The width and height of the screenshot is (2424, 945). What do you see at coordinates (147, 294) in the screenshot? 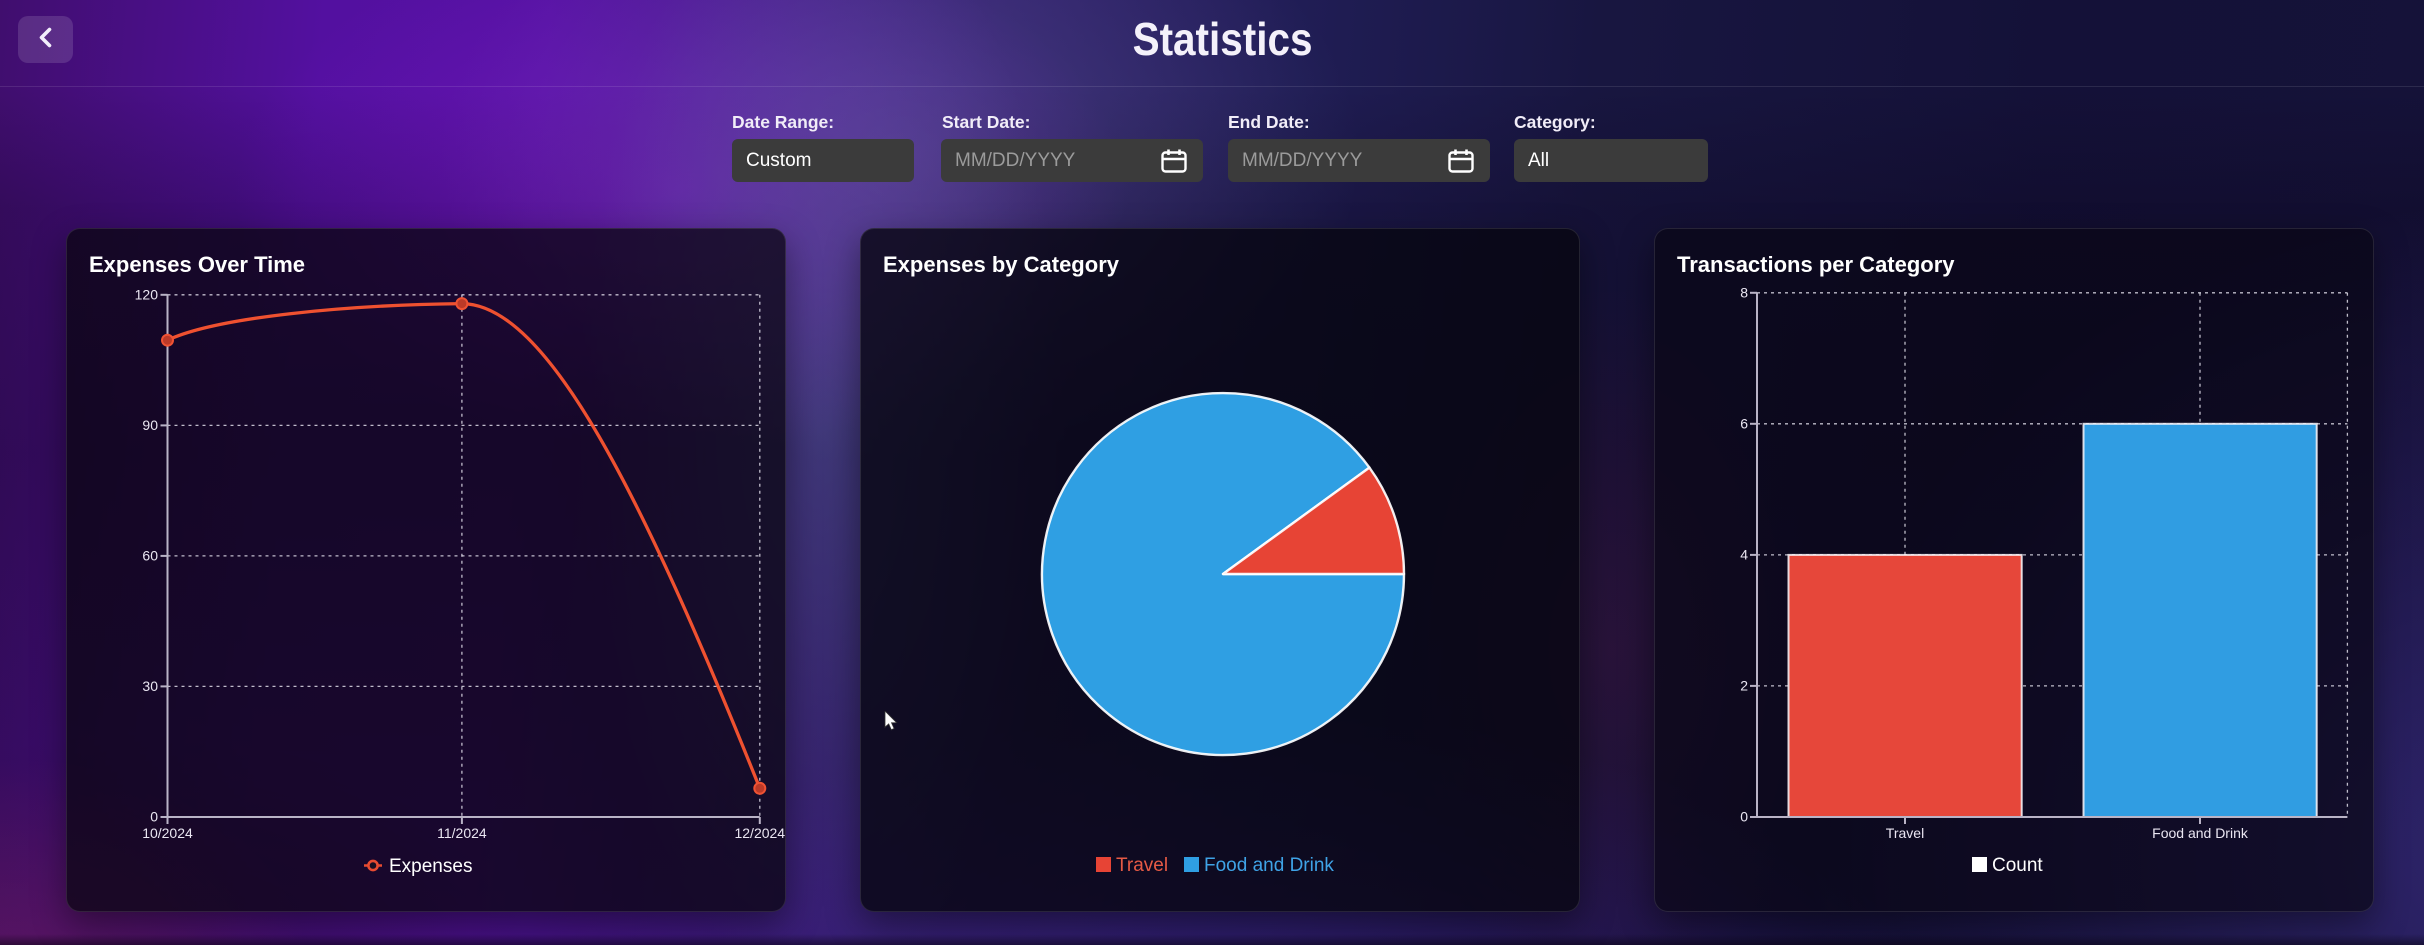
I see `svg-text: 120` at bounding box center [147, 294].